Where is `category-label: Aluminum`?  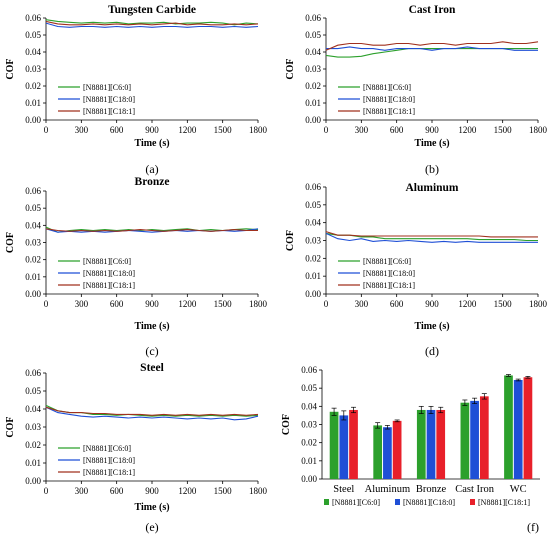 category-label: Aluminum is located at coordinates (388, 489).